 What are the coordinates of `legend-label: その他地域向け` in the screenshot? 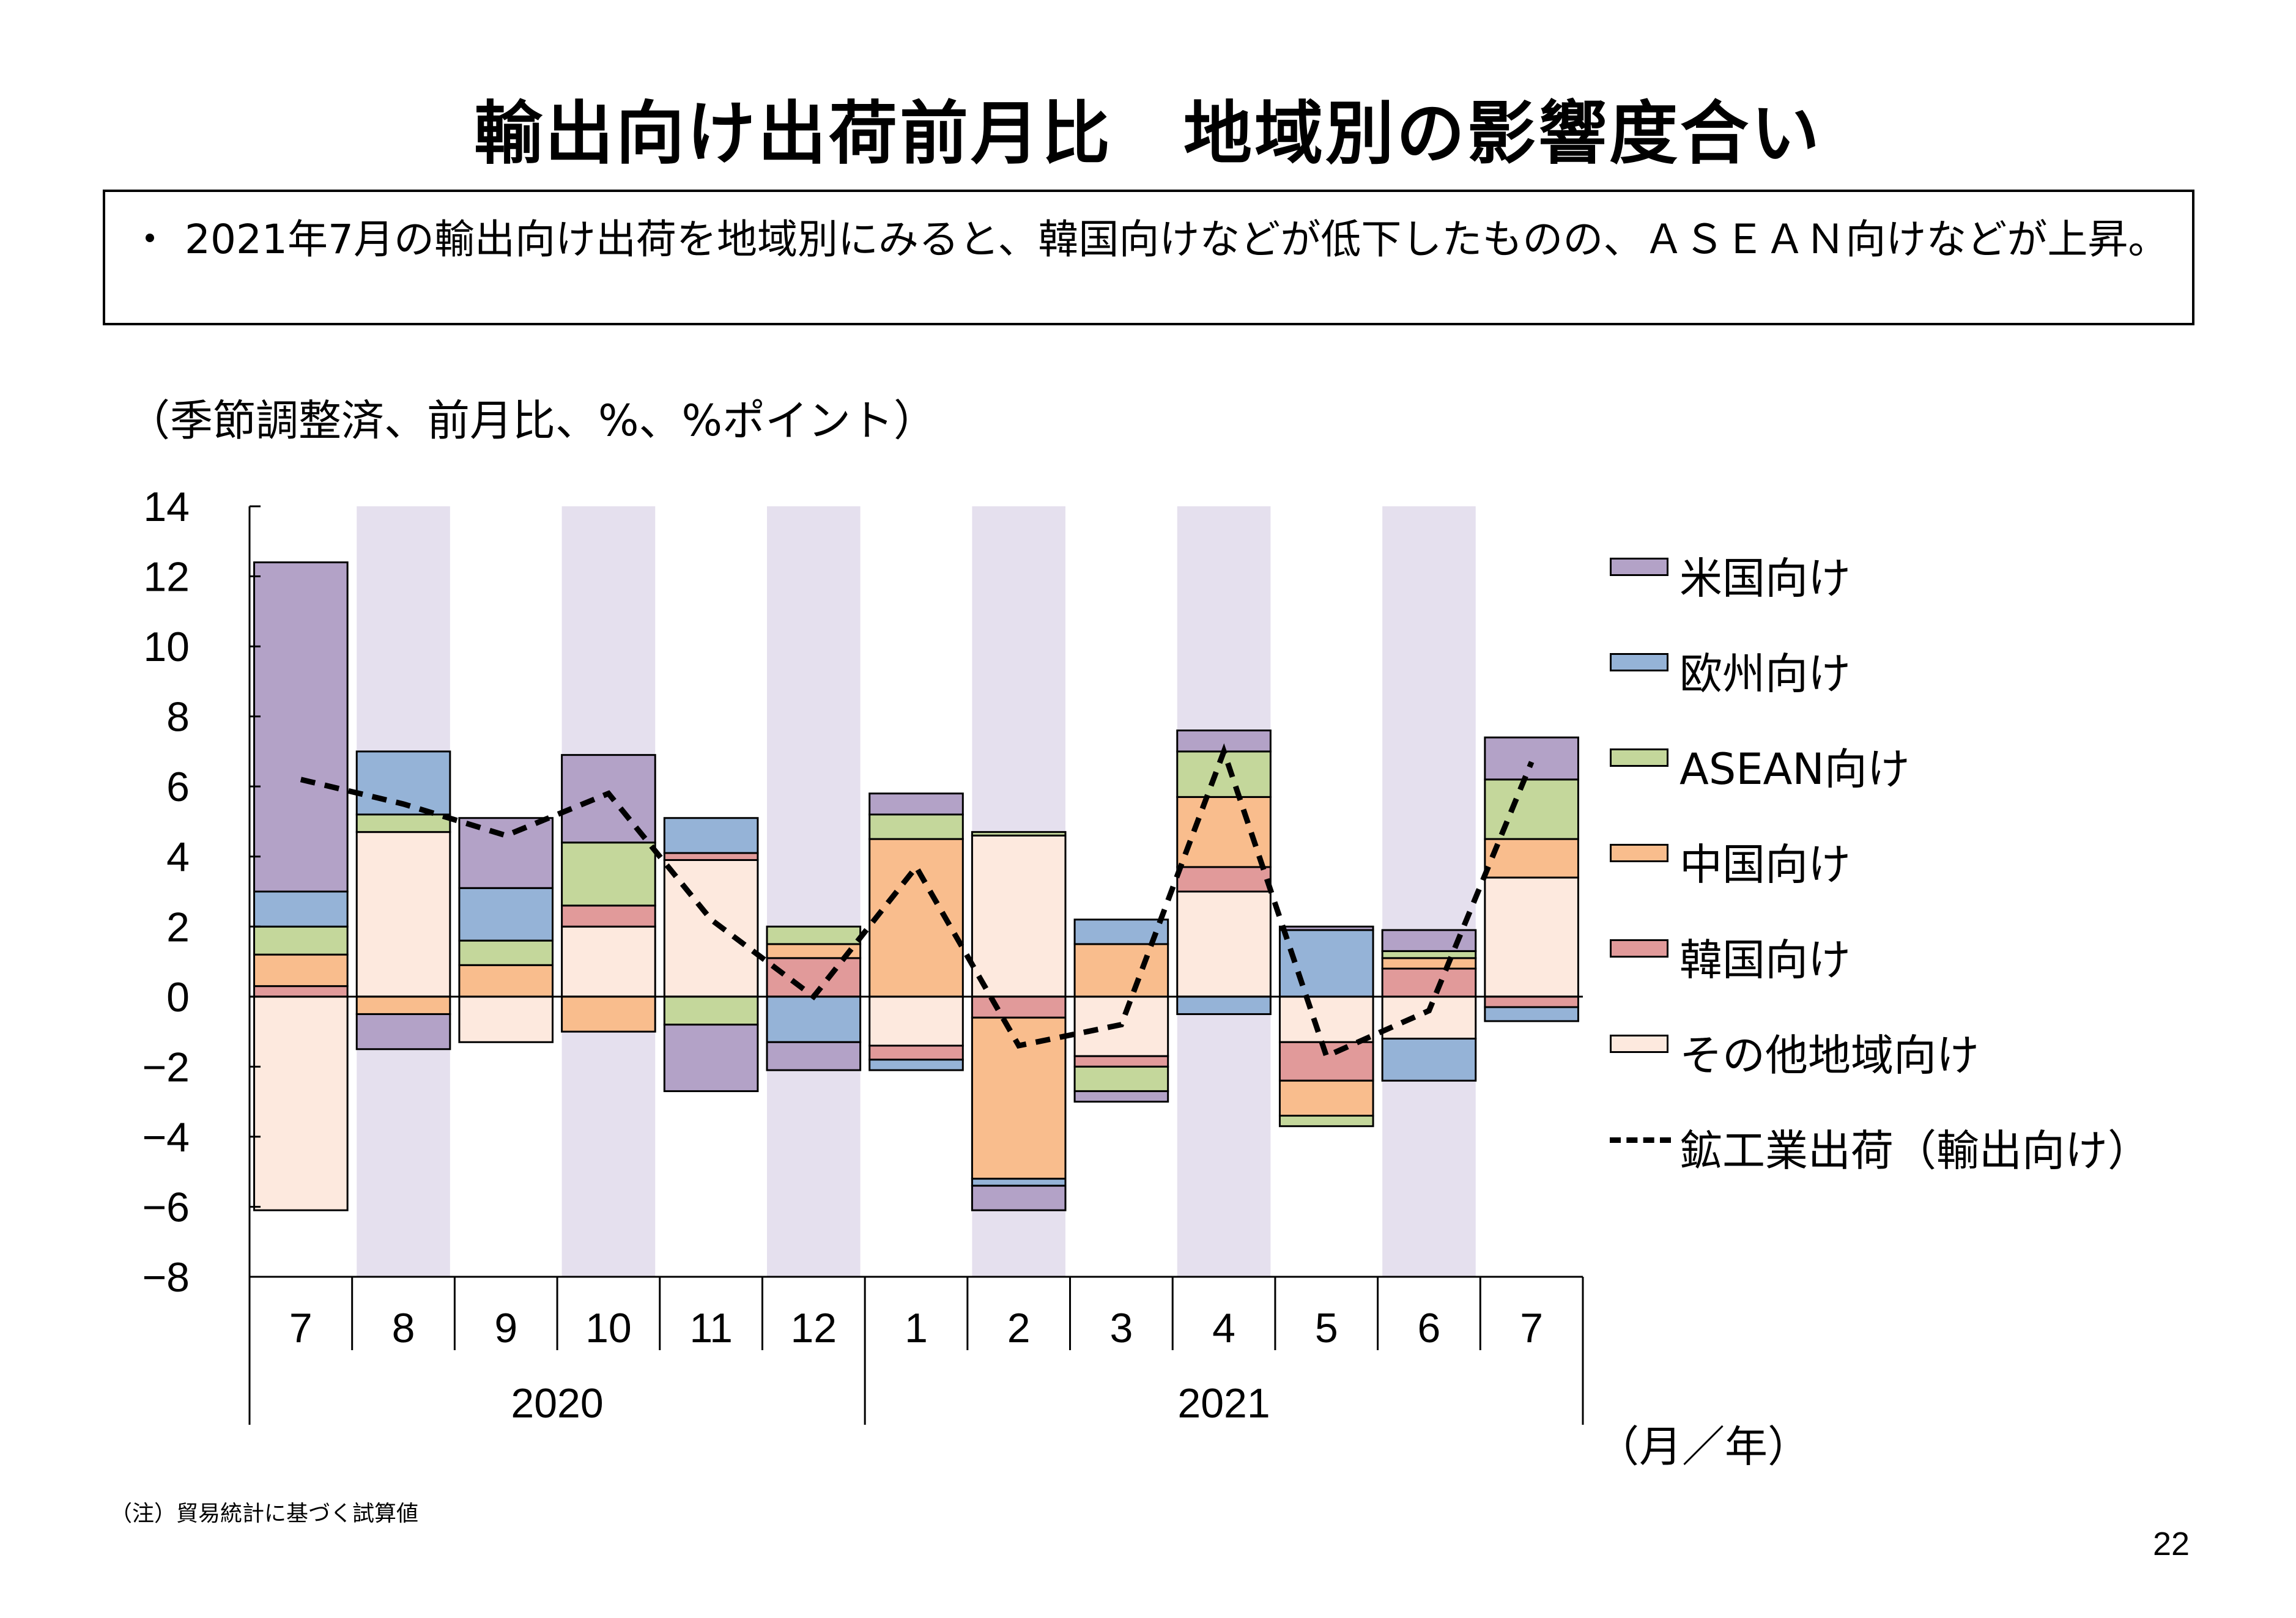 It's located at (1829, 1055).